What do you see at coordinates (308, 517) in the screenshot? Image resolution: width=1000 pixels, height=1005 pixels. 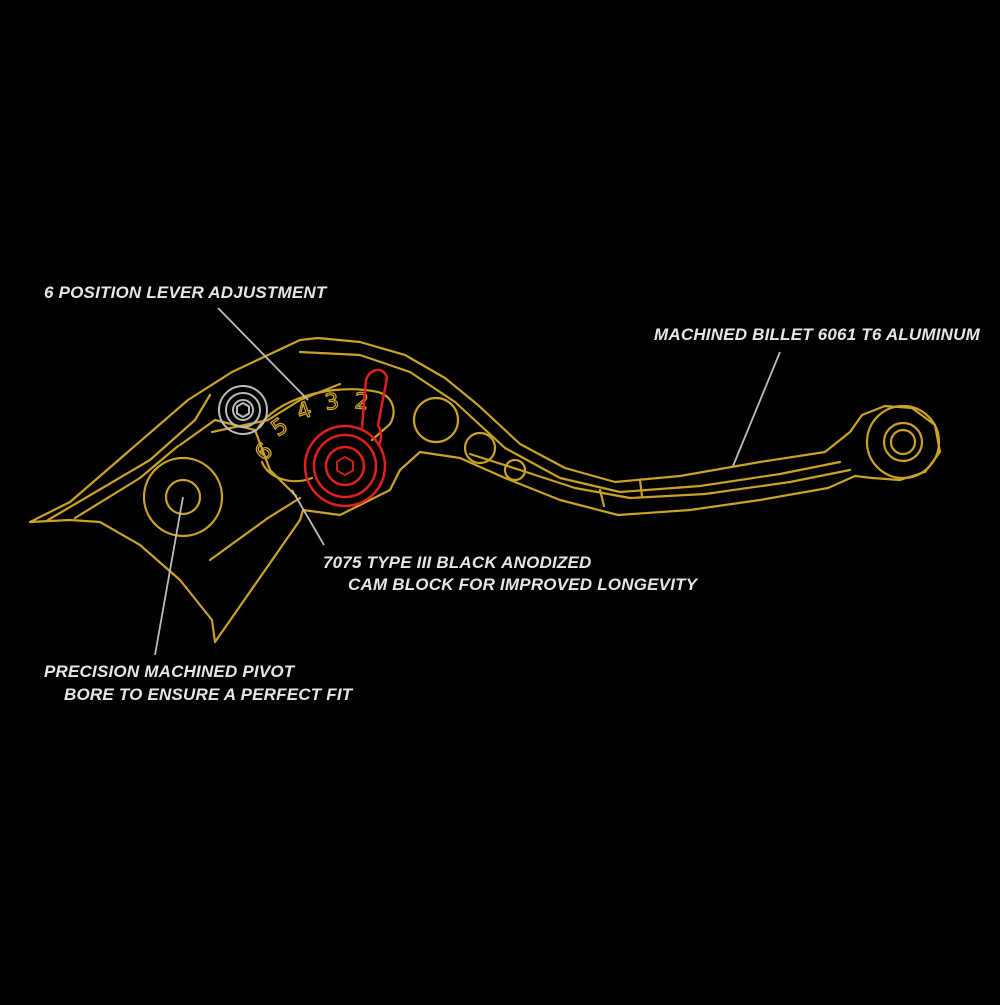 I see `leader-cam-block` at bounding box center [308, 517].